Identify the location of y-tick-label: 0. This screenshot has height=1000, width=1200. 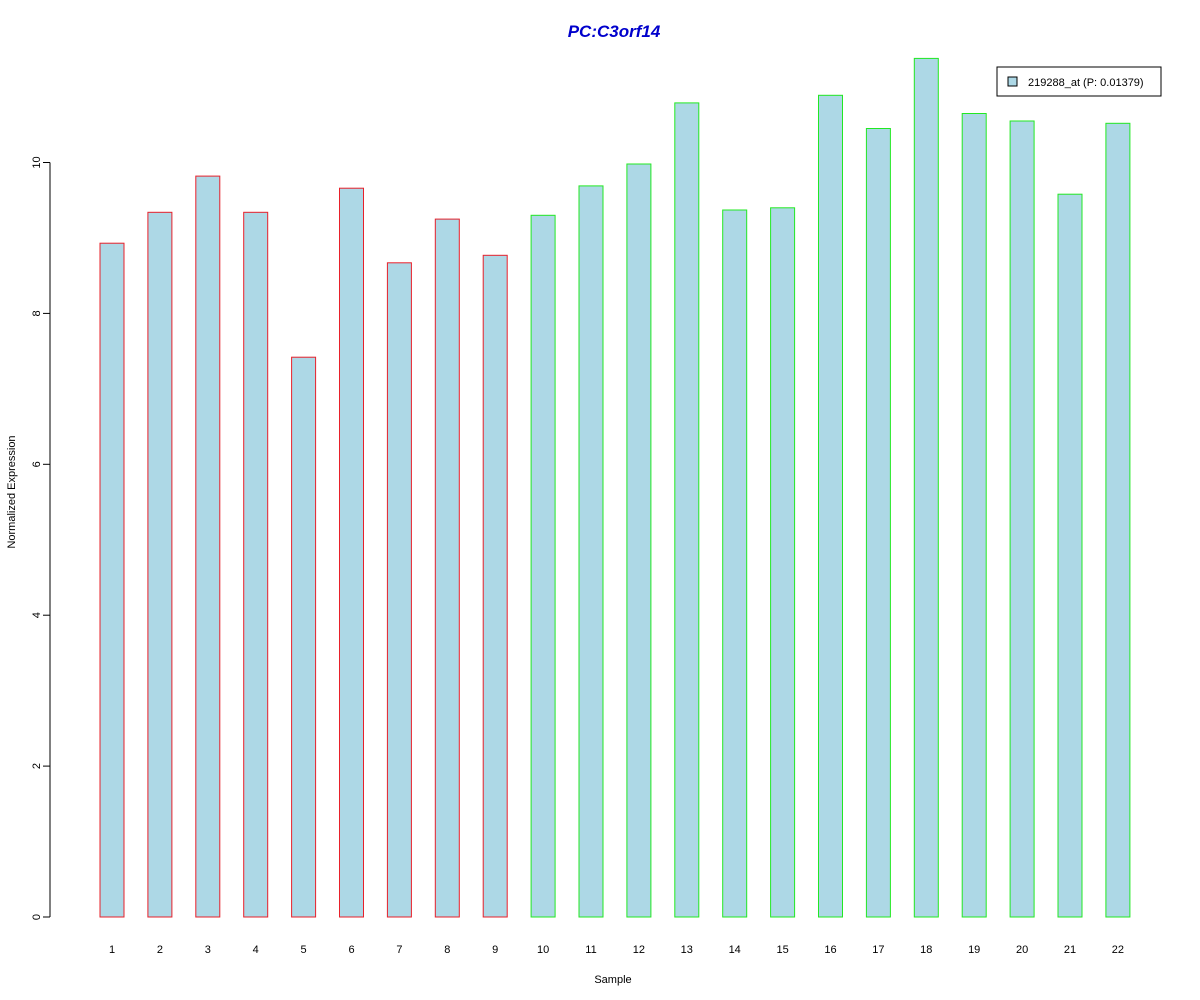
(37, 917).